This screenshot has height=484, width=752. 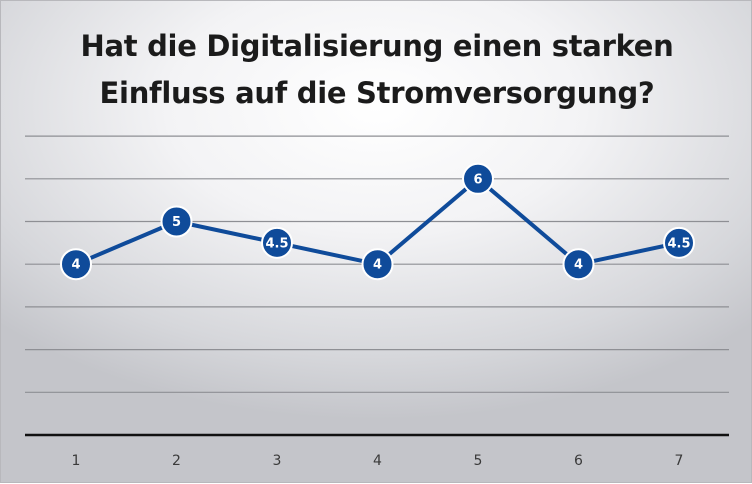 I want to click on data-point-5: 6, so click(x=478, y=178).